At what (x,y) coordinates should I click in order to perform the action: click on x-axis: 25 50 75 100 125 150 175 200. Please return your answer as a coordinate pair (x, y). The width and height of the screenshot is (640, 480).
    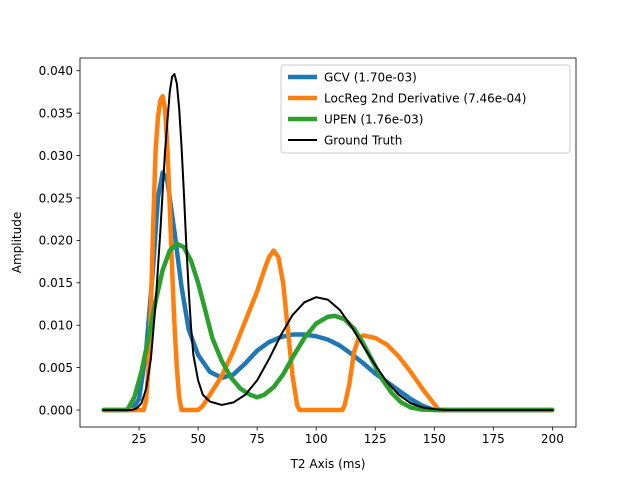
    Looking at the image, I should click on (347, 436).